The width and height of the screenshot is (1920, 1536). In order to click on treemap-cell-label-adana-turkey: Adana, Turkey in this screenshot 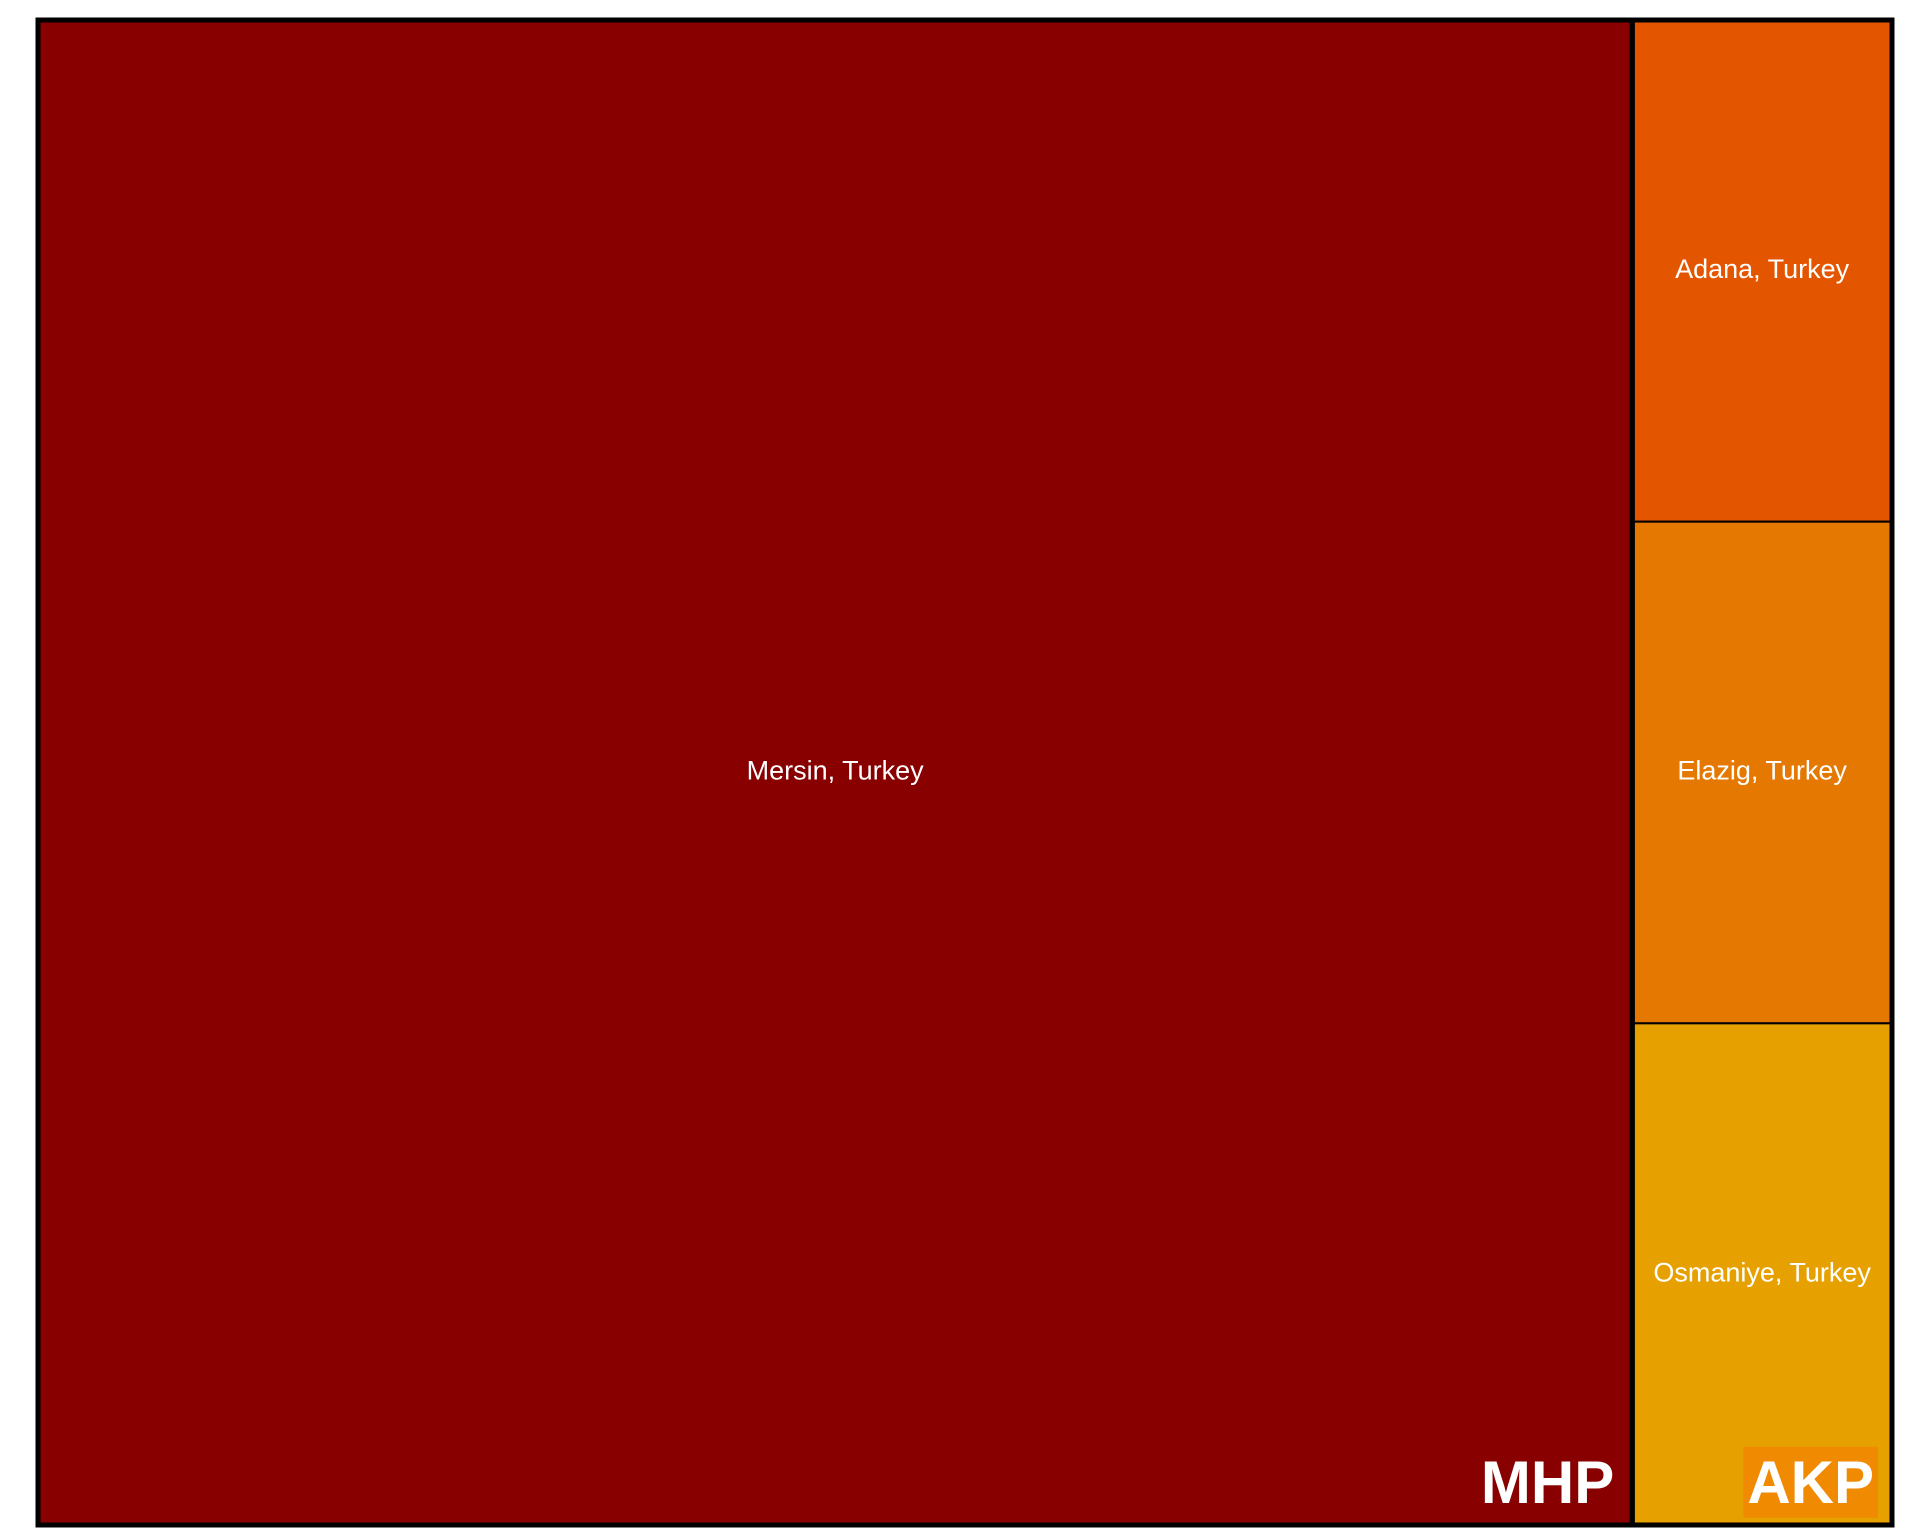, I will do `click(1762, 269)`.